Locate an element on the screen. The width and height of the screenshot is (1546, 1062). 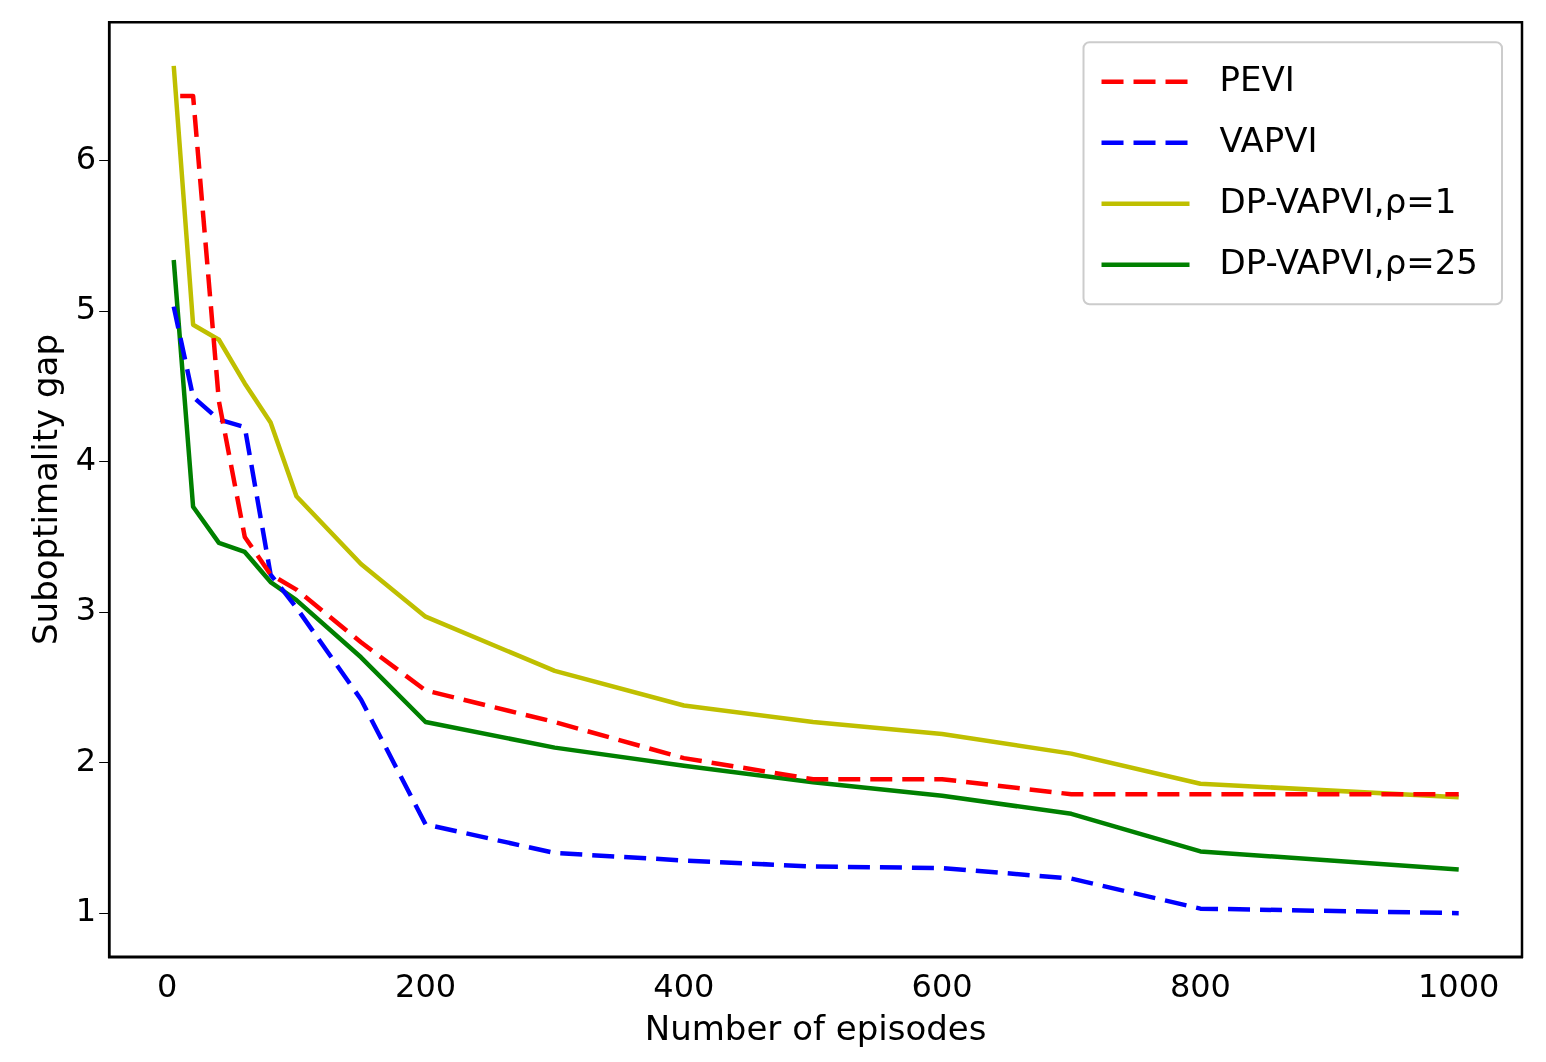
legend-label: DP-VAPVI,ρ=1 is located at coordinates (1338, 200).